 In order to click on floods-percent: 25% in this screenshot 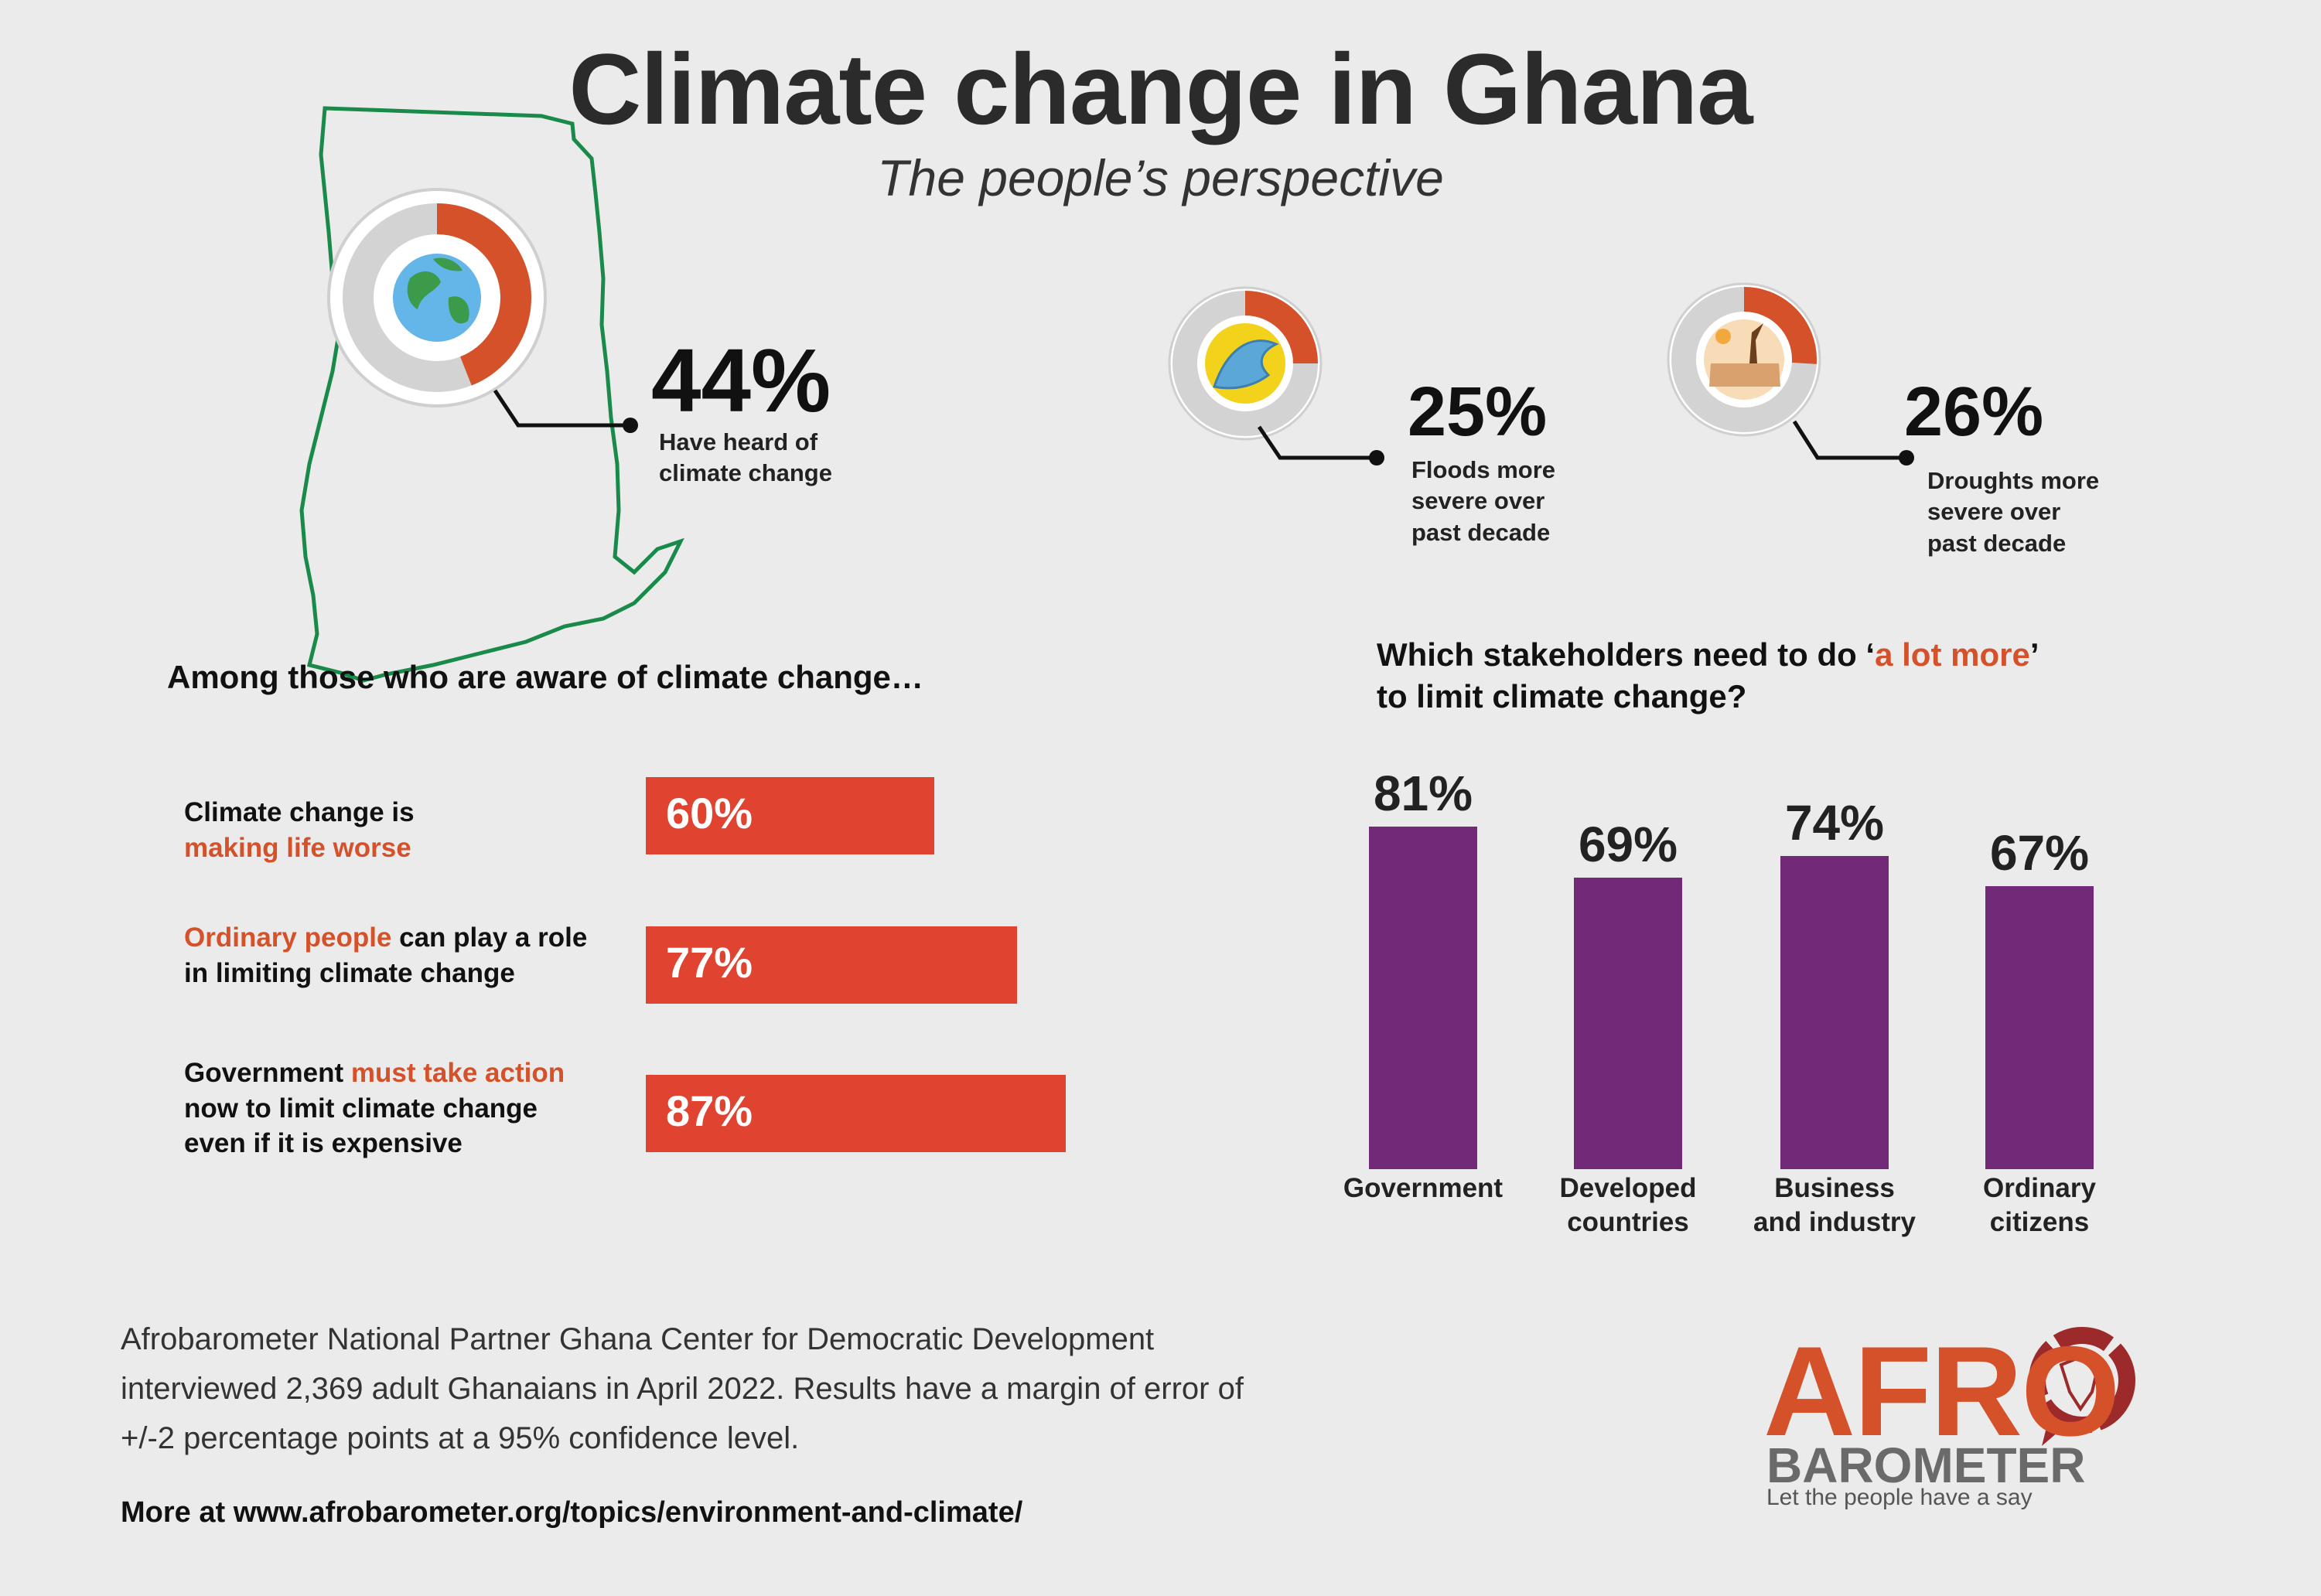, I will do `click(1478, 412)`.